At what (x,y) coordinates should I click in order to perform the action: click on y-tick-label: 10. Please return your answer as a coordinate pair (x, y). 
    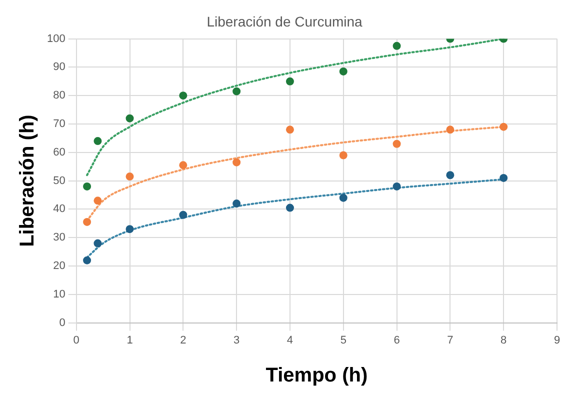
    Looking at the image, I should click on (59, 294).